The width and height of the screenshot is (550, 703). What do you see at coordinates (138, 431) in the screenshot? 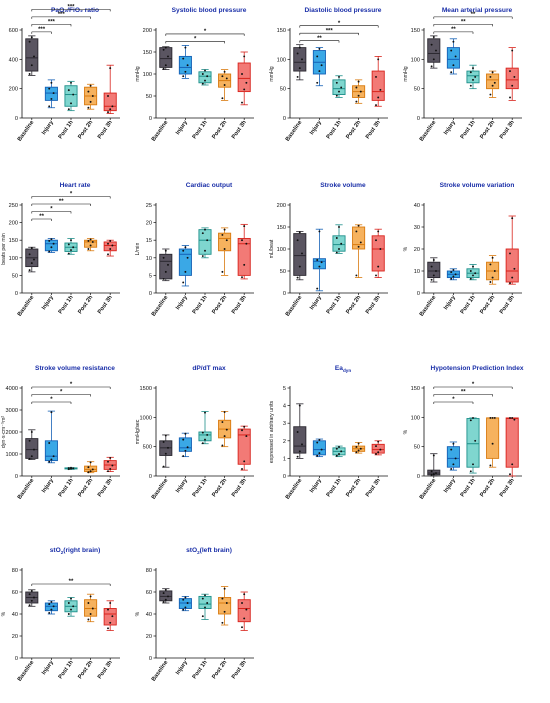
I see `y-axis-label: mmHg/sec` at bounding box center [138, 431].